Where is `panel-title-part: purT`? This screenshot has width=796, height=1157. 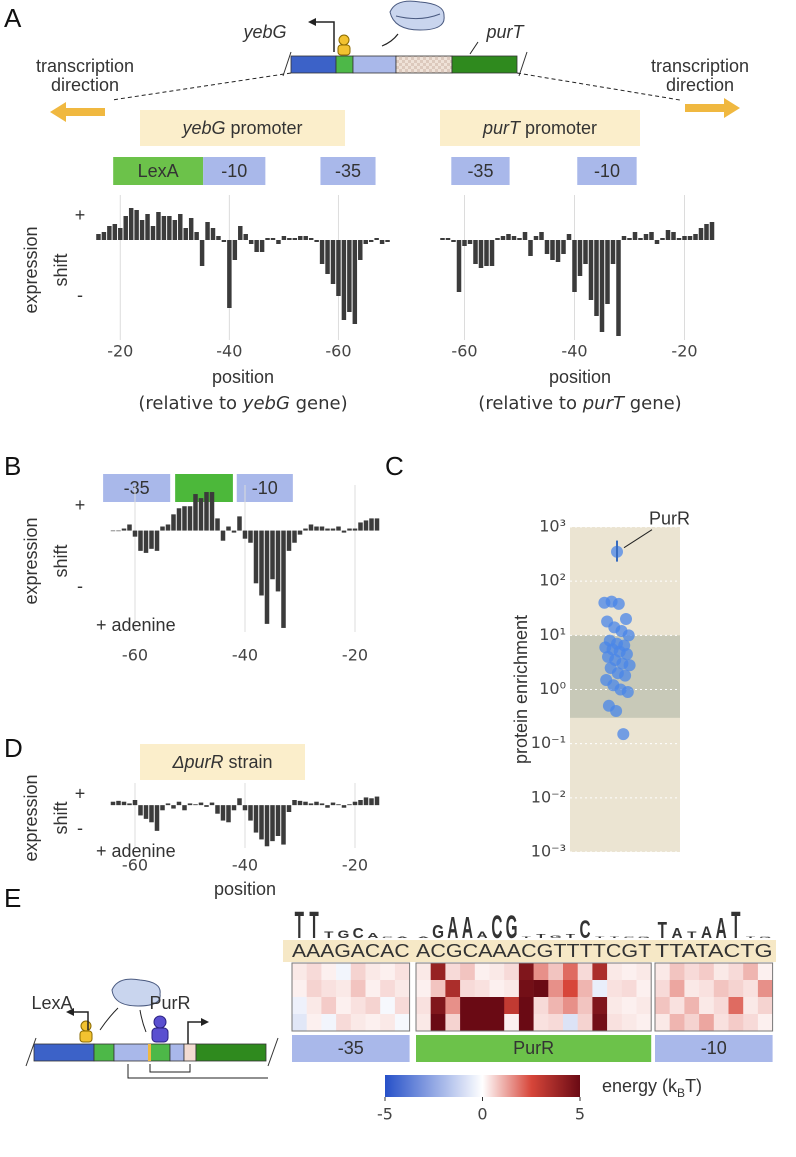
panel-title-part: purT is located at coordinates (502, 128).